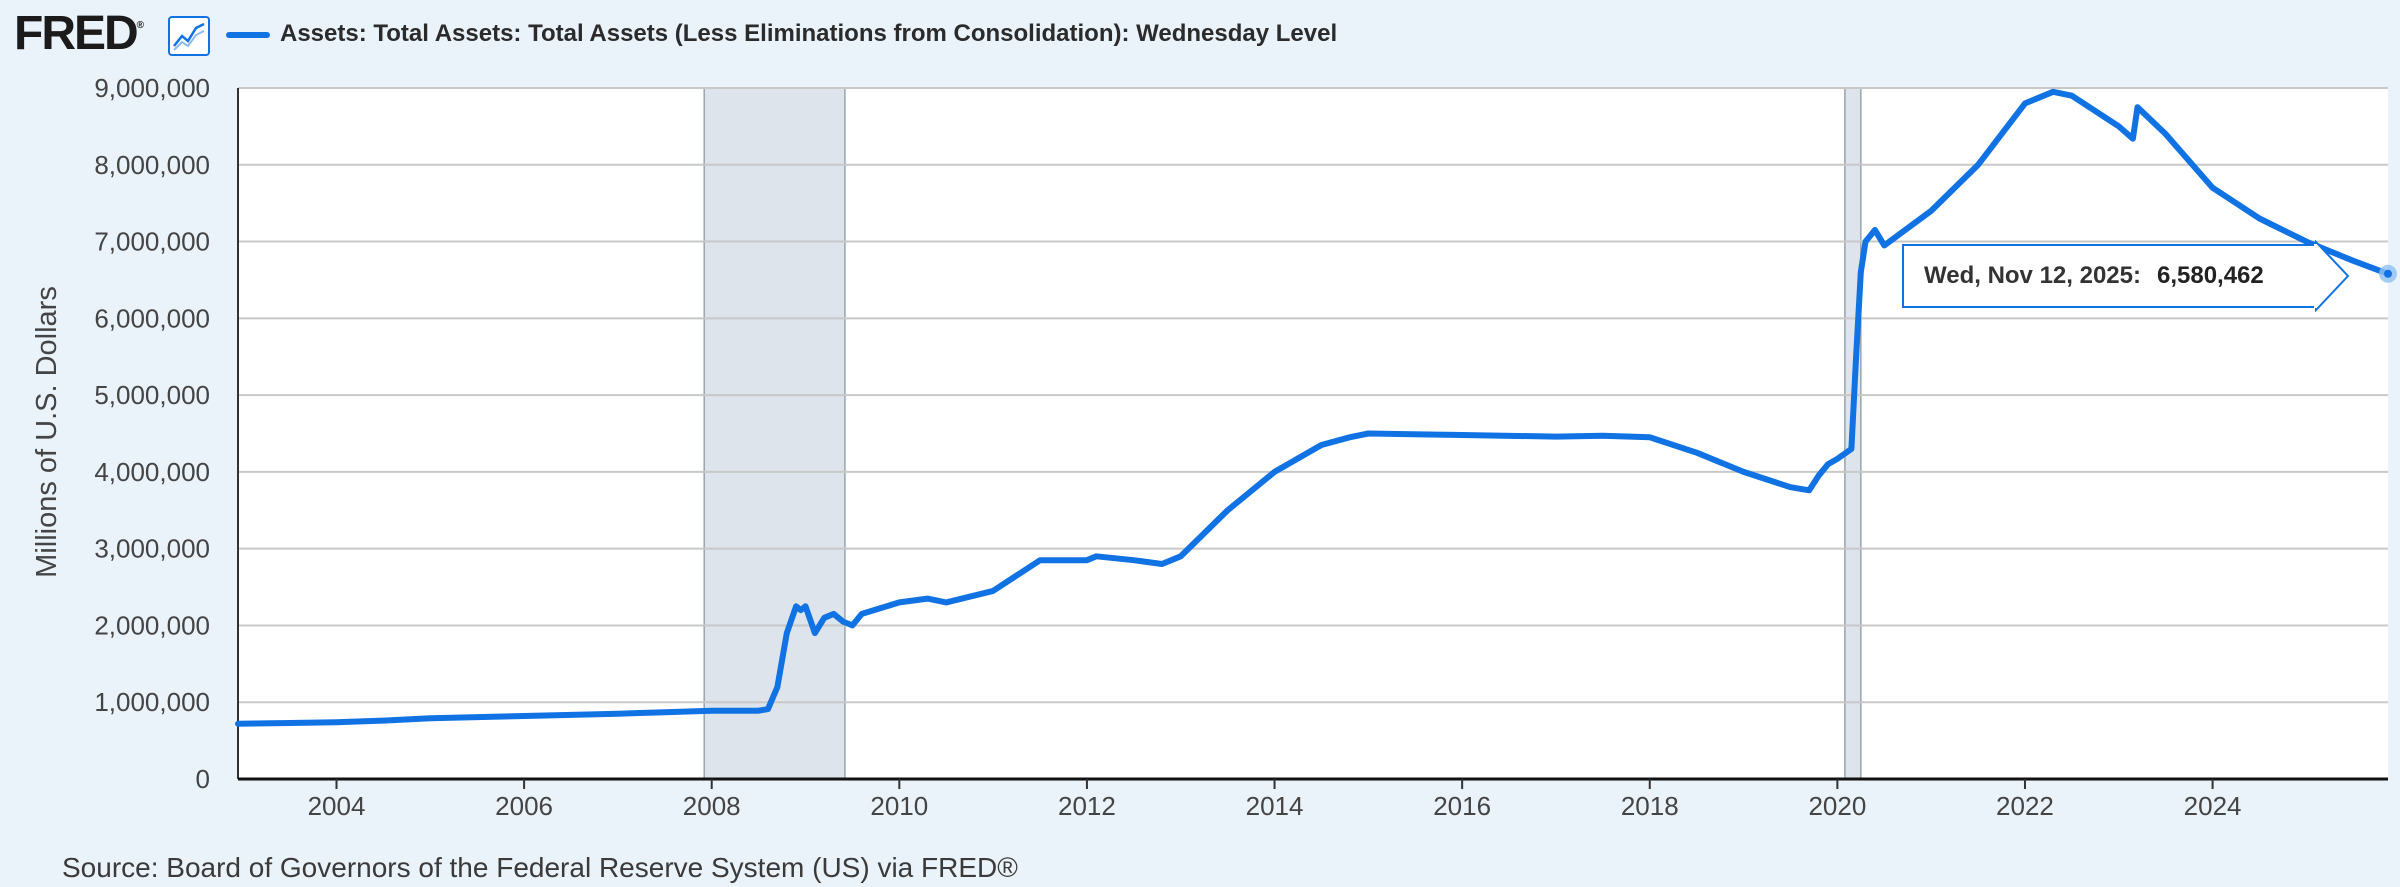 The width and height of the screenshot is (2400, 887). Describe the element at coordinates (2025, 806) in the screenshot. I see `x-tick-label: 2022` at that location.